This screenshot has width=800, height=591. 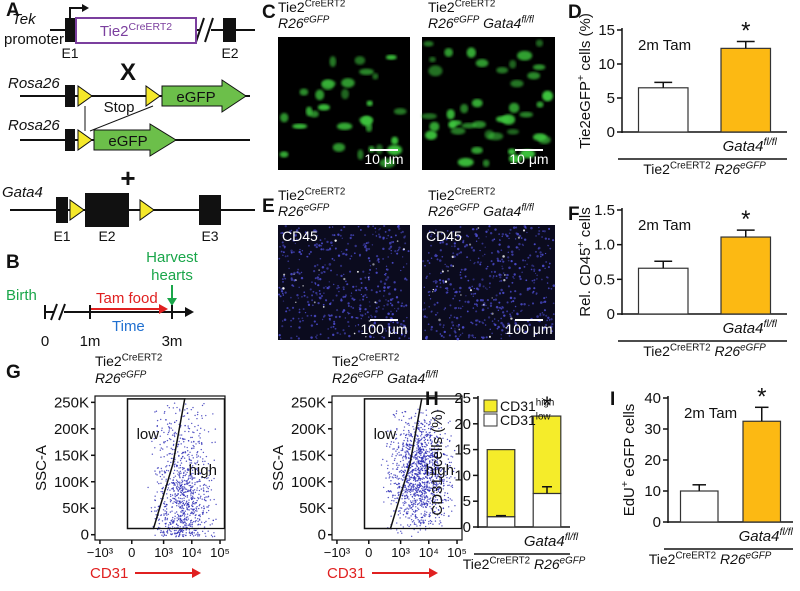 I want to click on exon, so click(x=62, y=210).